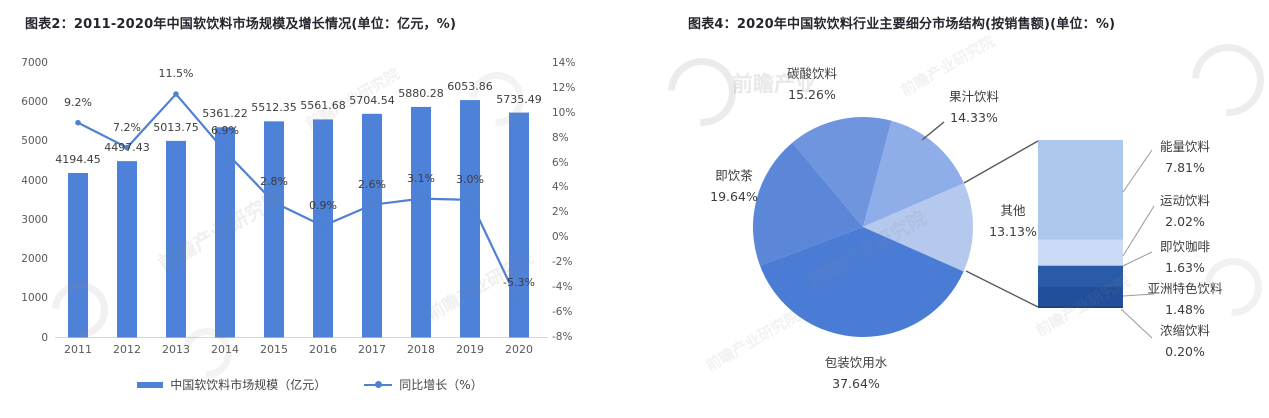 The height and width of the screenshot is (418, 1269). What do you see at coordinates (519, 283) in the screenshot?
I see `line-value-label: -5.3%` at bounding box center [519, 283].